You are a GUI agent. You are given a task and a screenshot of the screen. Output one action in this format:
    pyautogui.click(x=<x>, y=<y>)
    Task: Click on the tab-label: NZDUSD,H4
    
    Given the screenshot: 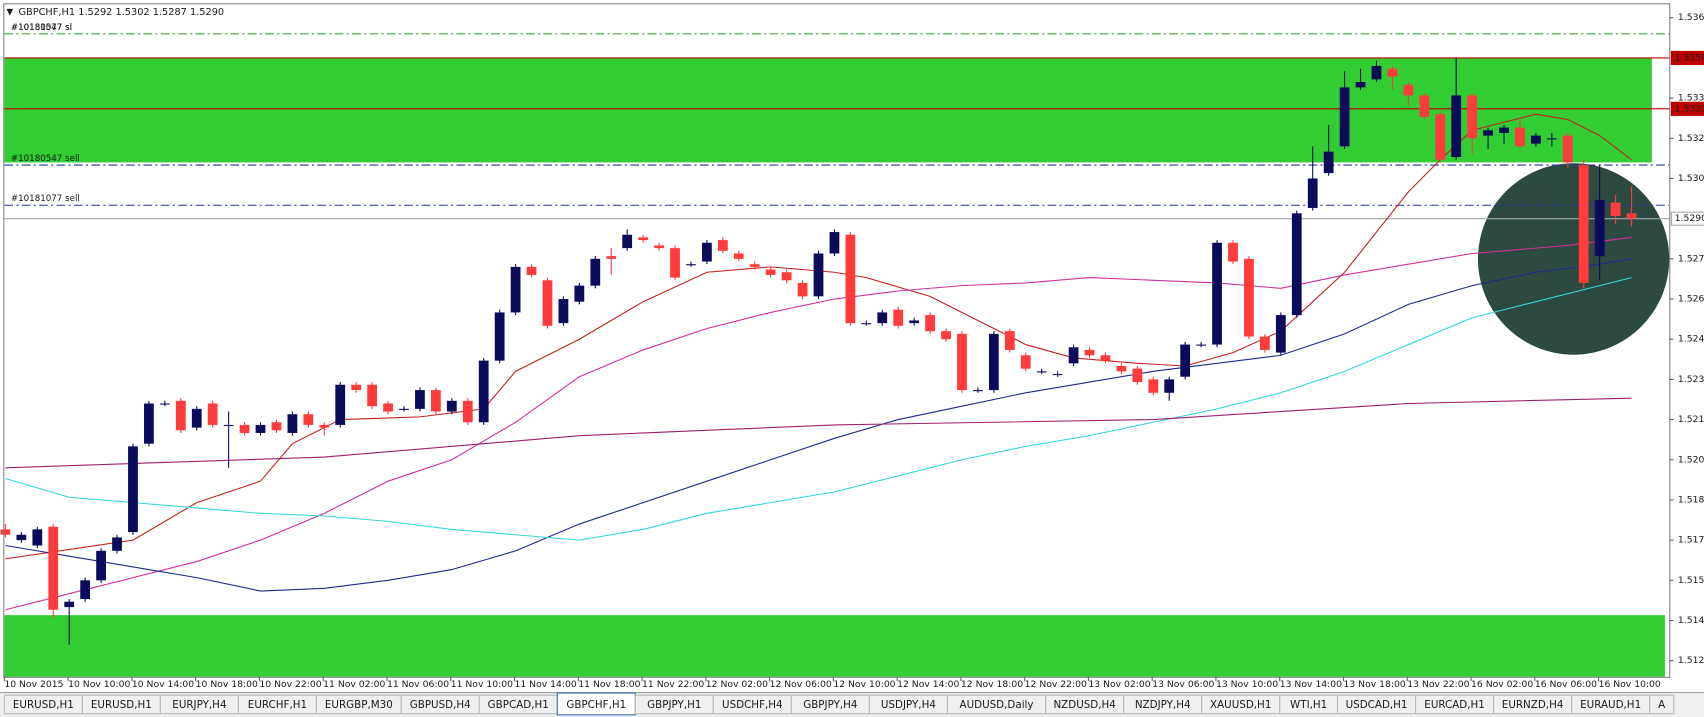 What is the action you would take?
    pyautogui.click(x=1084, y=705)
    